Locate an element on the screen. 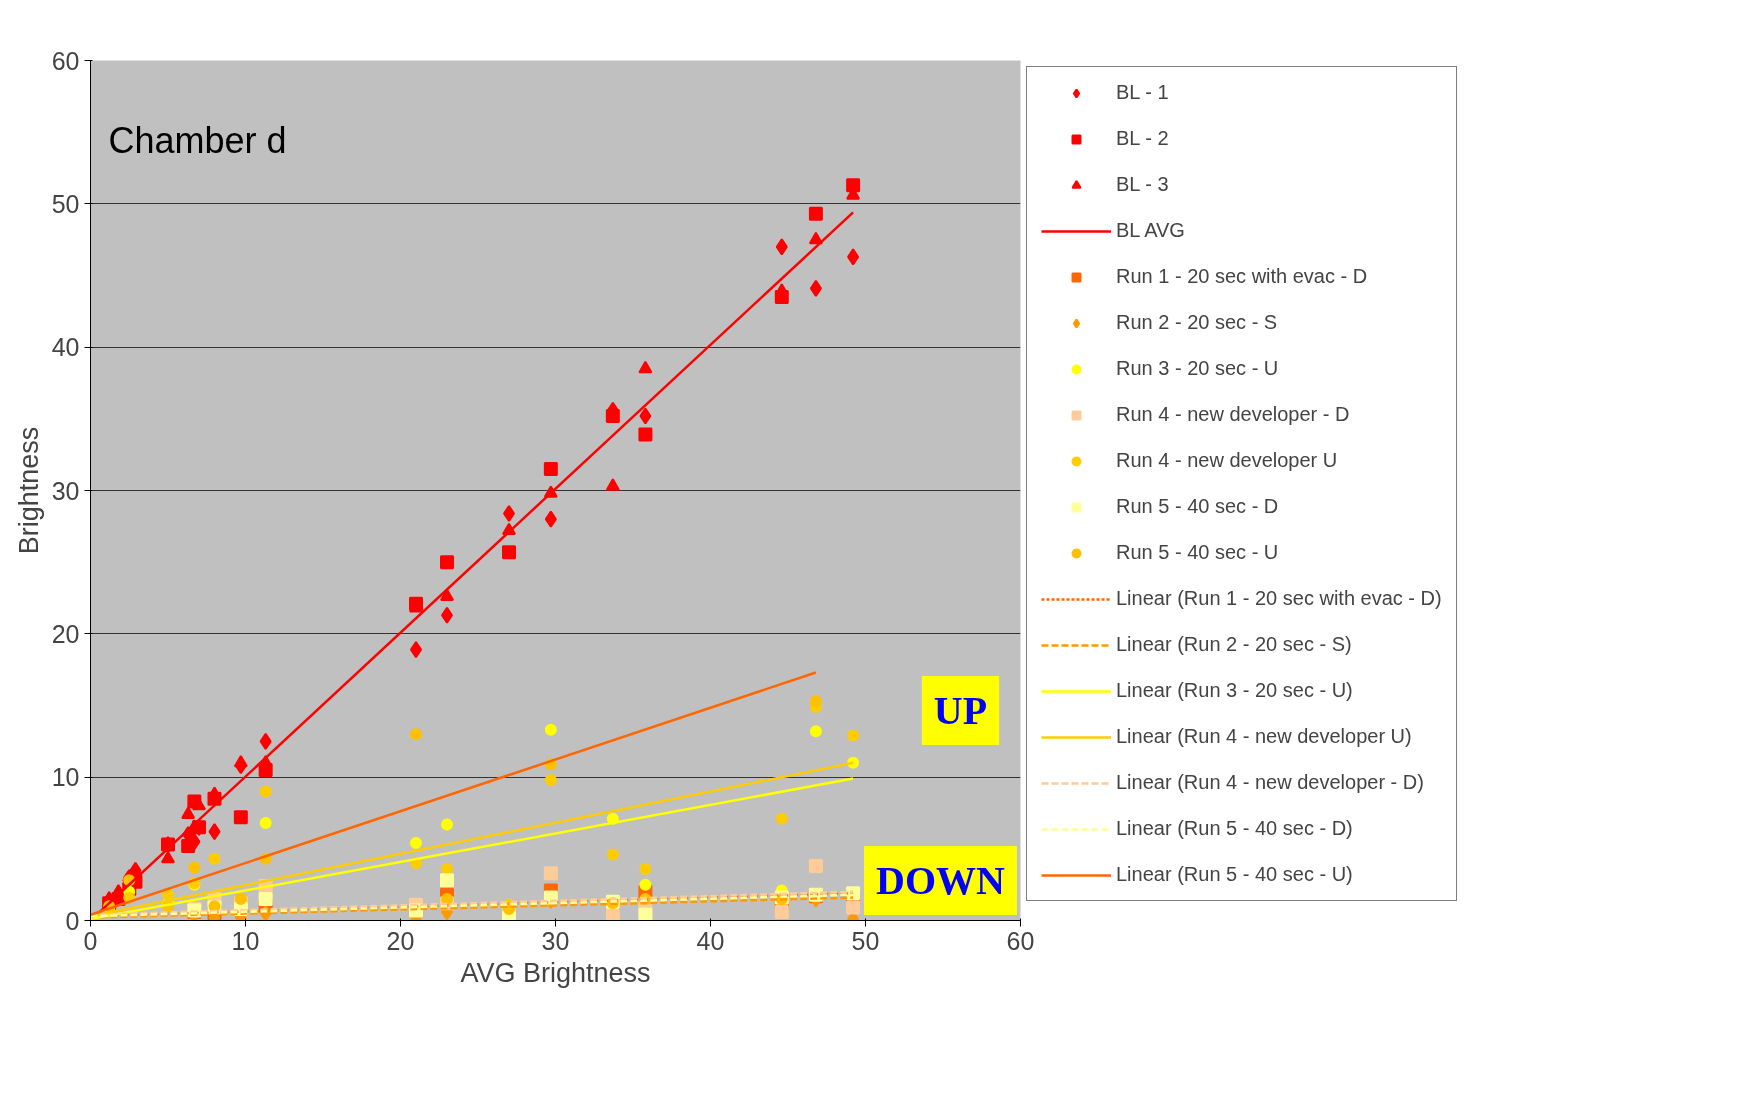 The height and width of the screenshot is (1099, 1741). legend-label: Run 1 - 20 sec with evac - D is located at coordinates (1242, 276).